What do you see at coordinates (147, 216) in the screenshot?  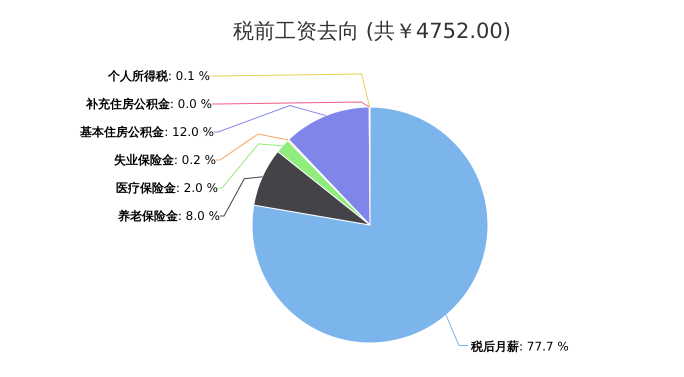 I see `slice-label: 养老保险金` at bounding box center [147, 216].